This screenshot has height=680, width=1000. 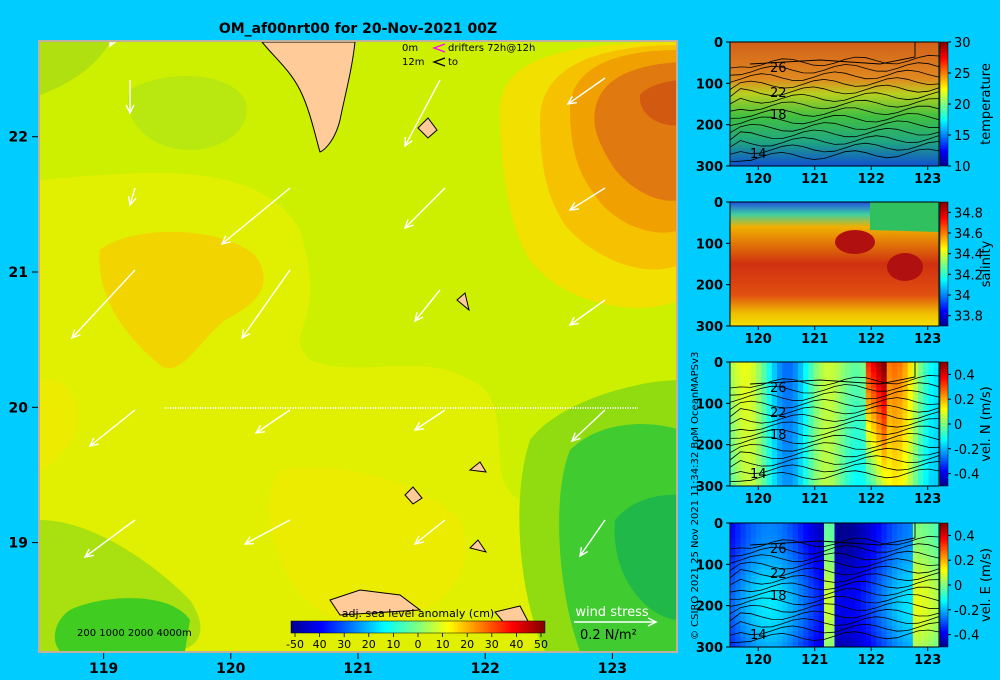 What do you see at coordinates (18, 138) in the screenshot?
I see `map-y-tick-label: 22` at bounding box center [18, 138].